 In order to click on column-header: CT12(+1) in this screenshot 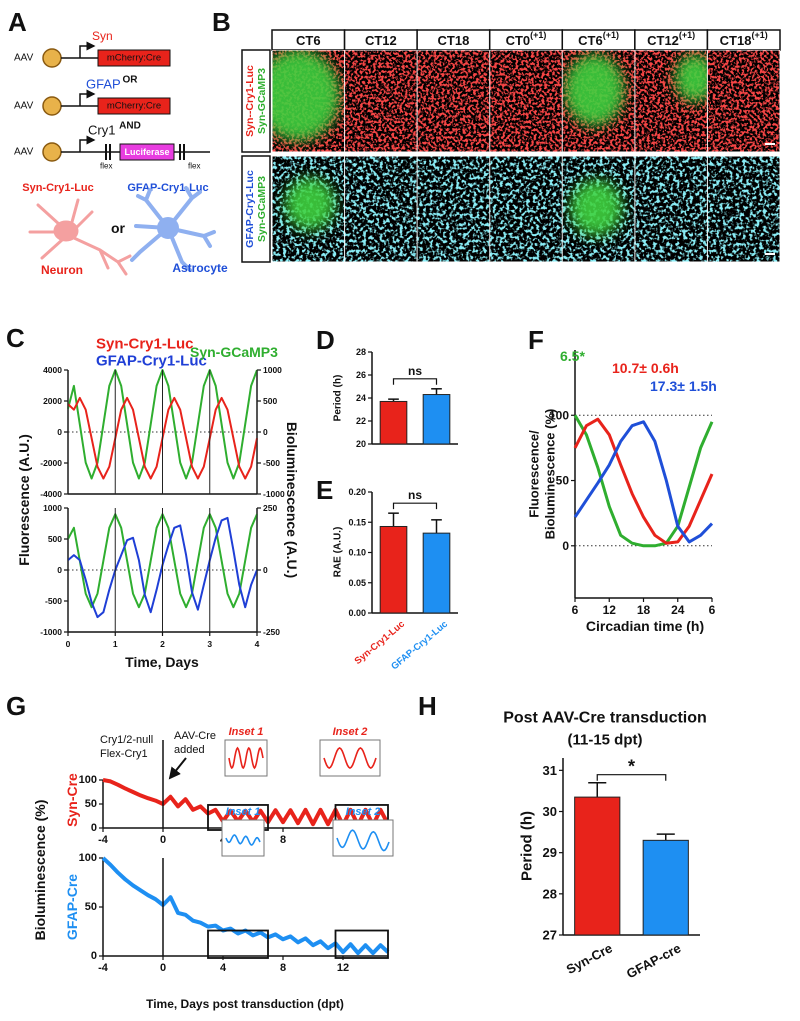, I will do `click(671, 39)`.